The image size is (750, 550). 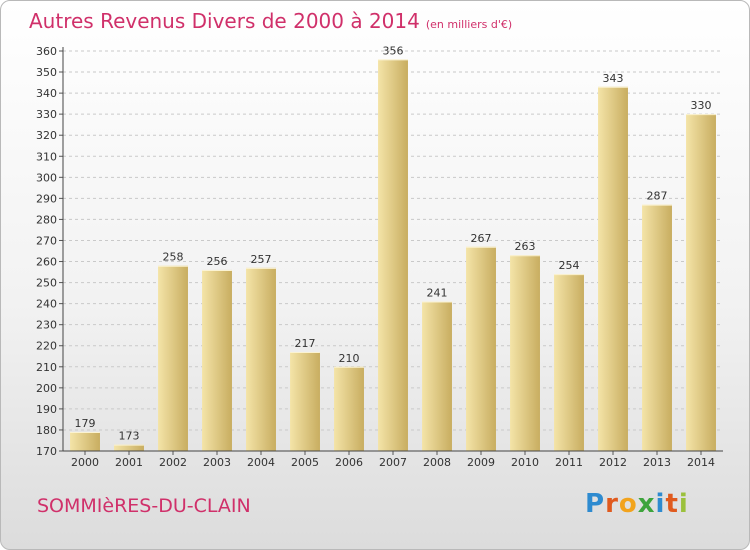 What do you see at coordinates (46, 72) in the screenshot?
I see `y-tick-label: 350` at bounding box center [46, 72].